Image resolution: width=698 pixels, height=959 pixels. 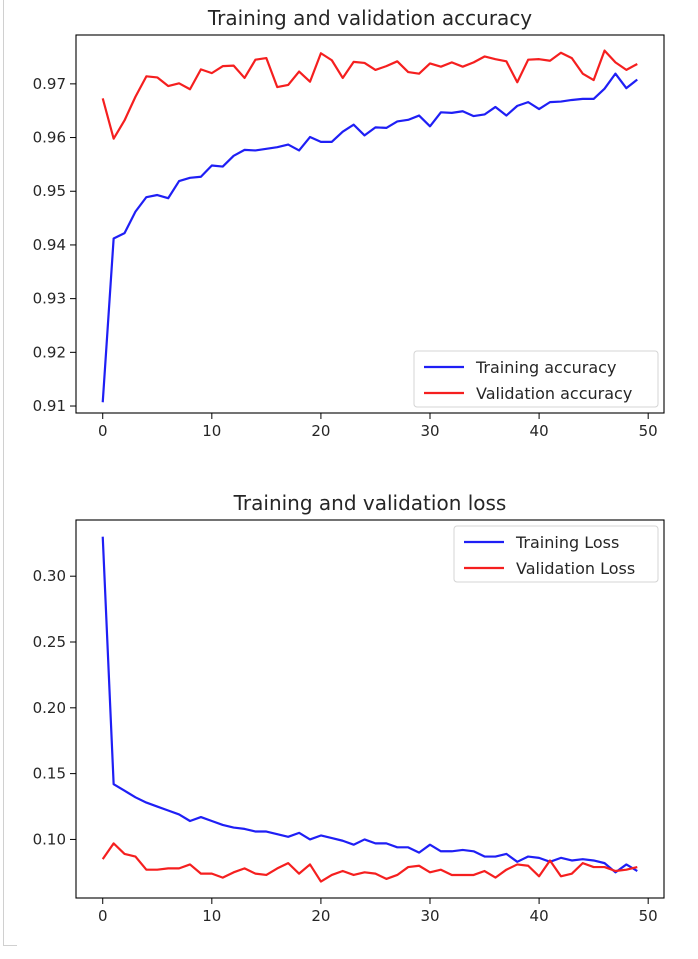 What do you see at coordinates (369, 94) in the screenshot?
I see `series-line-validation-accuracy` at bounding box center [369, 94].